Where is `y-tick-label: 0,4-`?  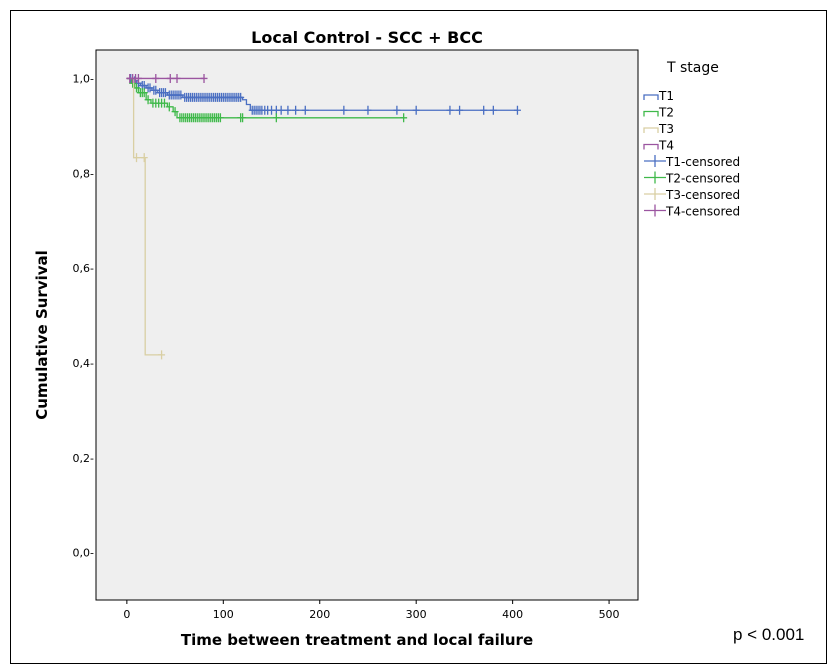
y-tick-label: 0,4- is located at coordinates (83, 363).